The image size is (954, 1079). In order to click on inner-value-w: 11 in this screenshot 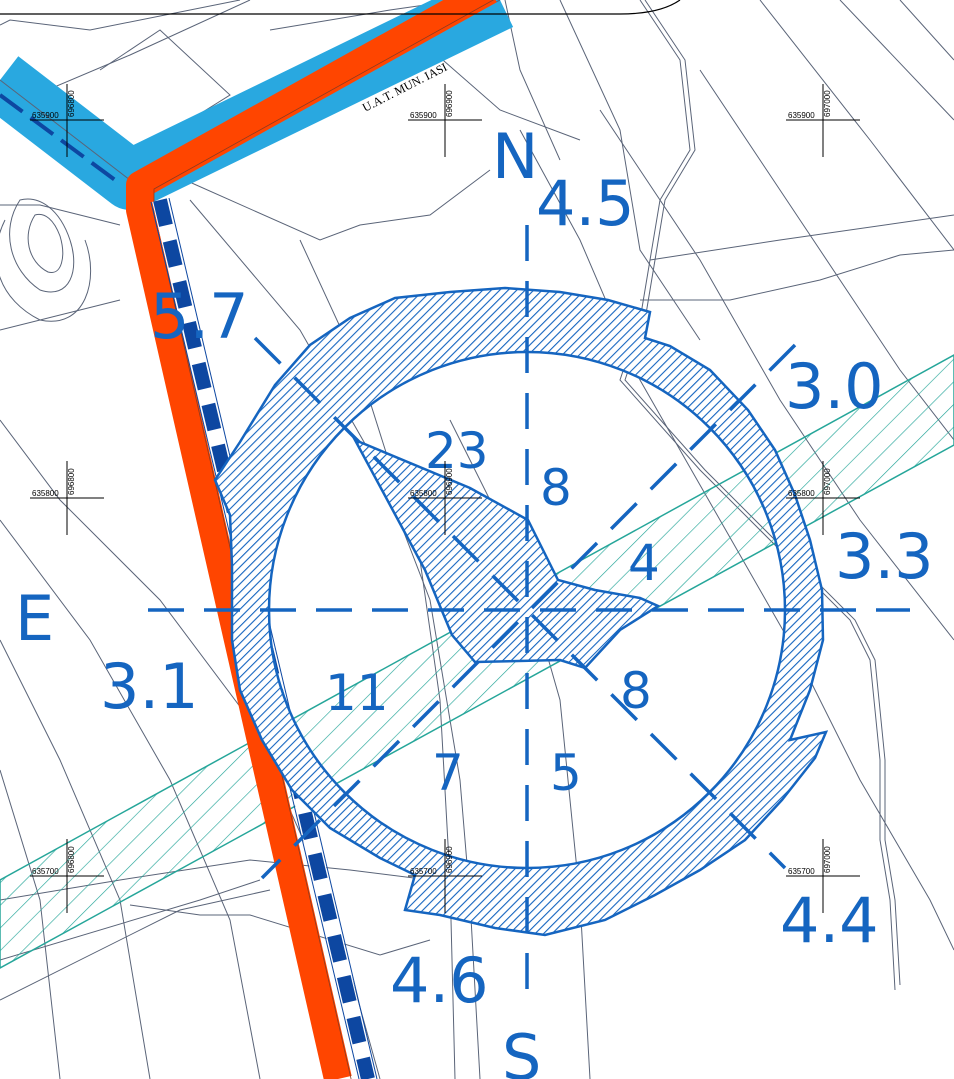, I will do `click(357, 693)`.